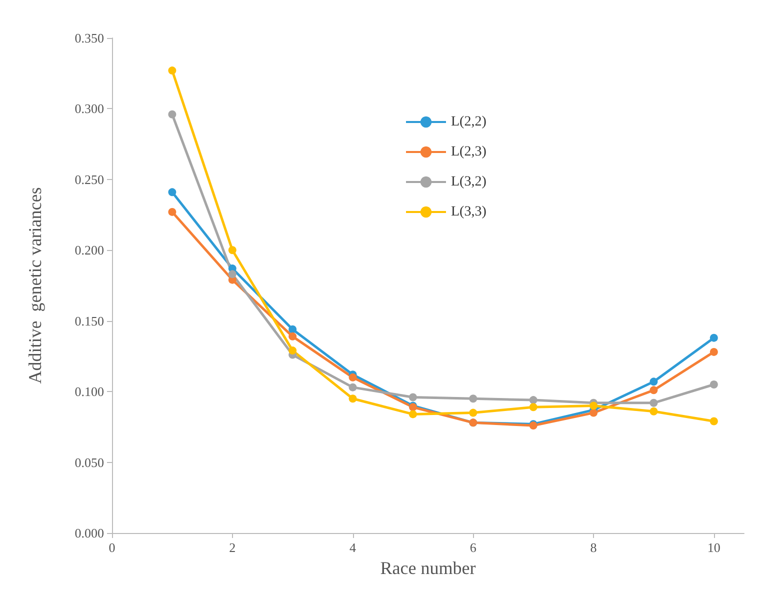 The width and height of the screenshot is (766, 598). Describe the element at coordinates (469, 182) in the screenshot. I see `legend-label: L(3,2)` at that location.